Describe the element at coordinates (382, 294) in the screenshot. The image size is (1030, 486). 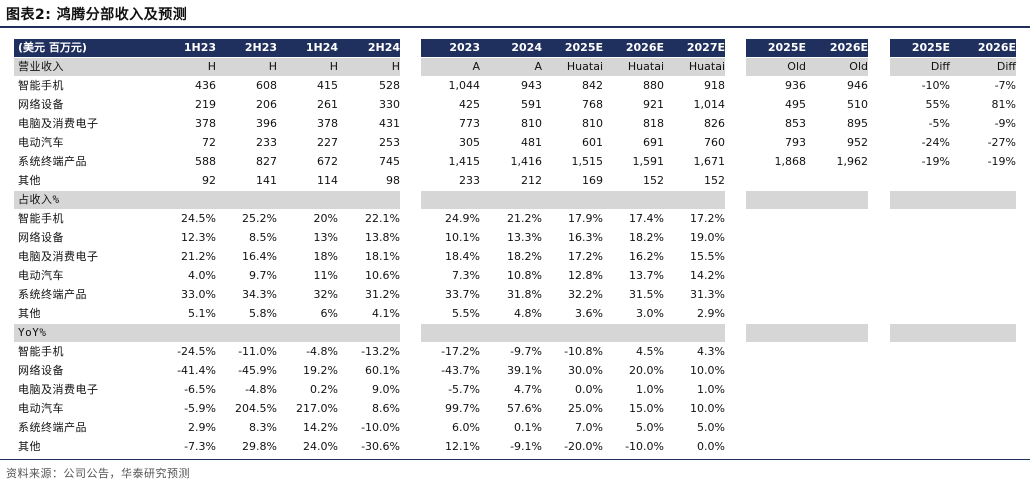
I see `table-cell: 31.2%` at that location.